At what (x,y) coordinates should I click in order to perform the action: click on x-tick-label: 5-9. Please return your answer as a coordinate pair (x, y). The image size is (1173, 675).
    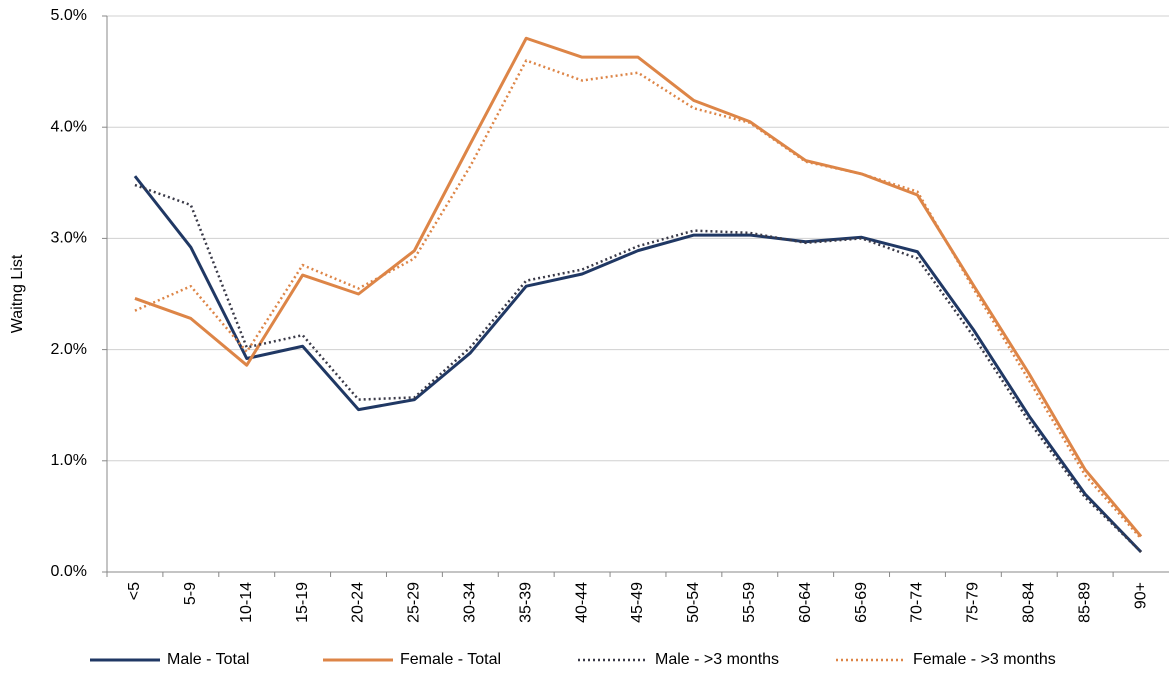
    Looking at the image, I should click on (190, 593).